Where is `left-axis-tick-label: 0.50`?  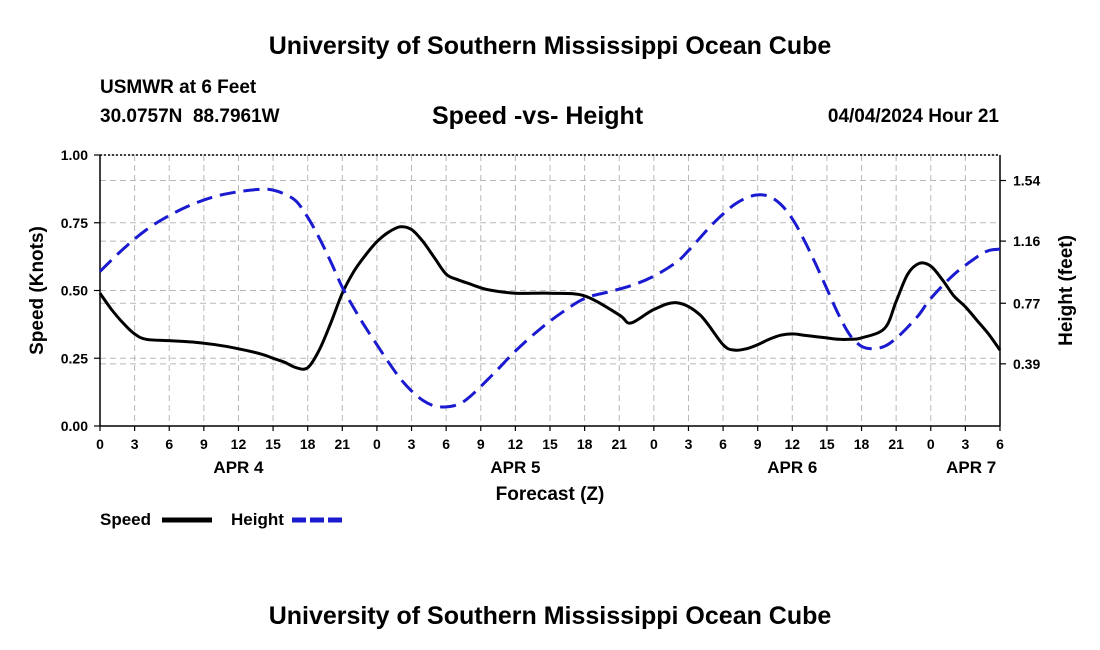 left-axis-tick-label: 0.50 is located at coordinates (74, 291).